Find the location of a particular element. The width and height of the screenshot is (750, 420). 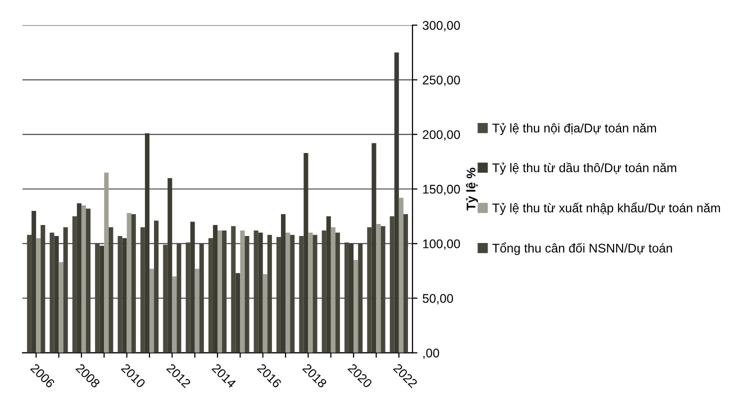

y-tick-label: 150,00 is located at coordinates (441, 190).